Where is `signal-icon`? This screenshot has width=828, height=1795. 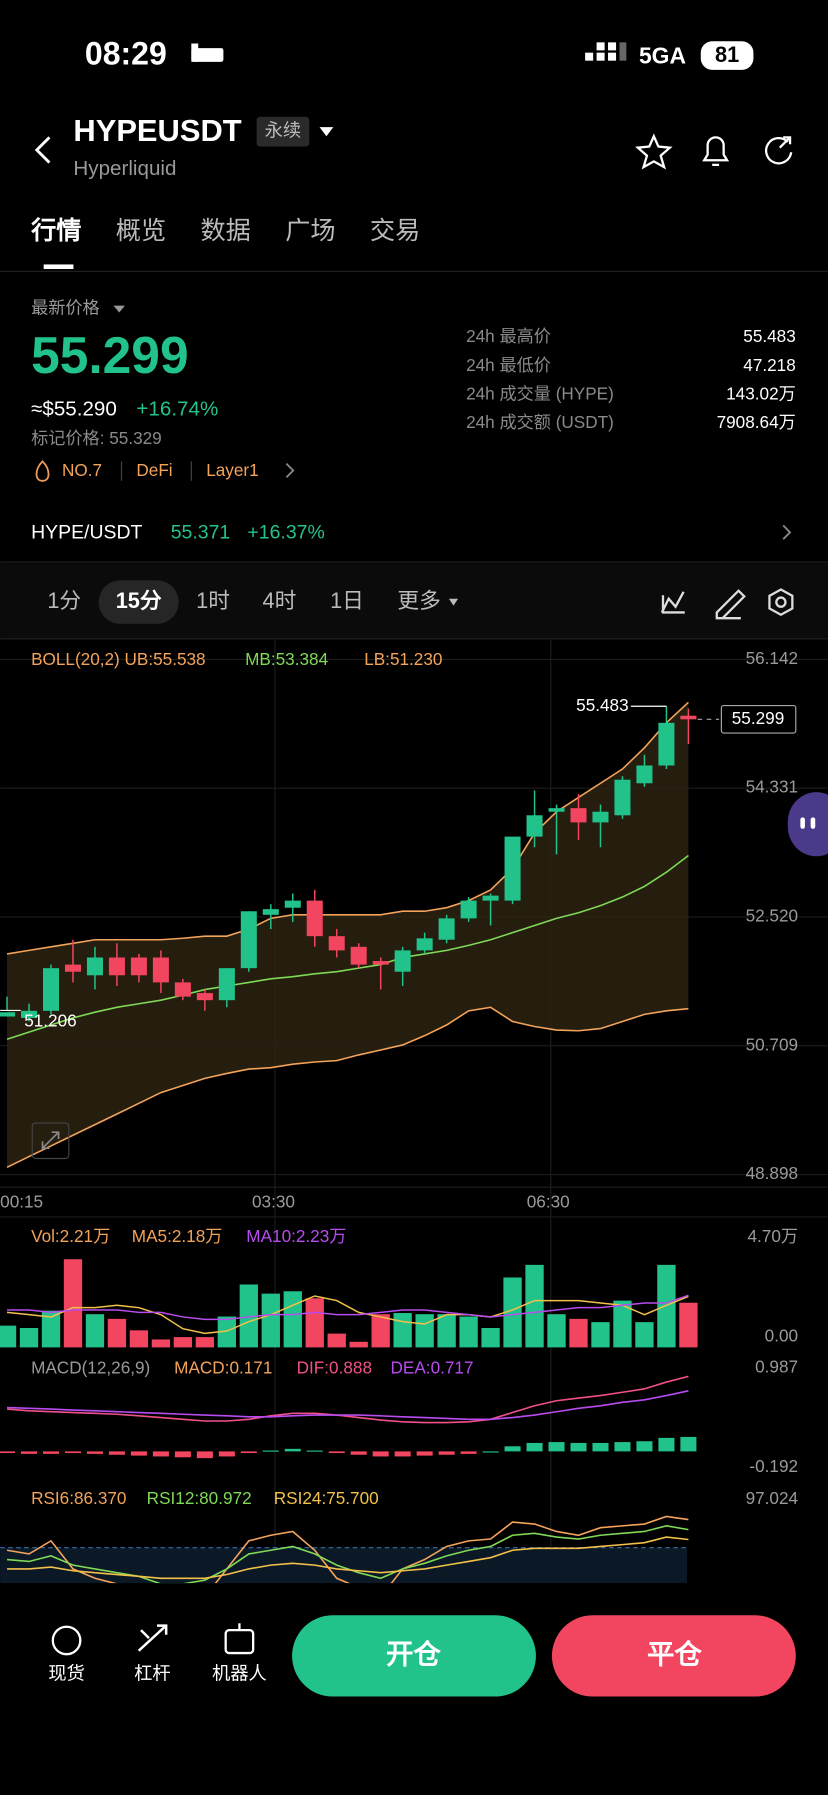 signal-icon is located at coordinates (606, 51).